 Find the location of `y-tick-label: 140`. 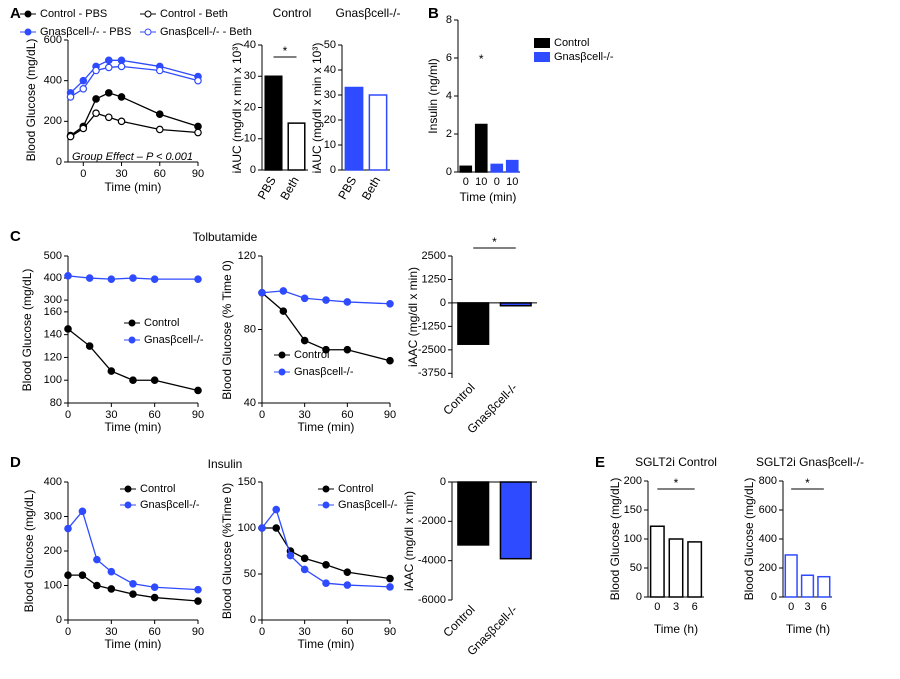

y-tick-label: 140 is located at coordinates (53, 335).